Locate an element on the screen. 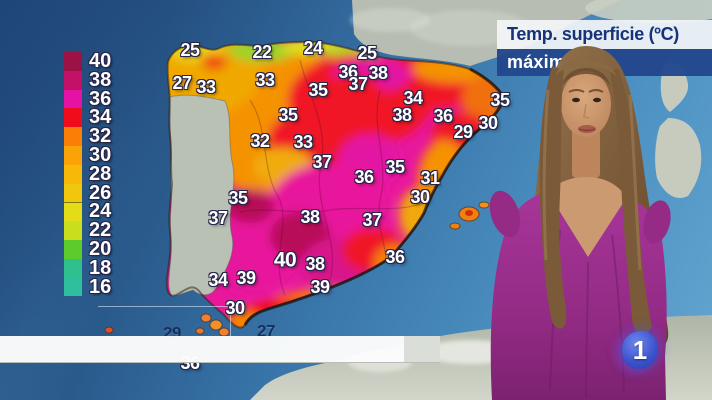  legend-row: 20 is located at coordinates (88, 248).